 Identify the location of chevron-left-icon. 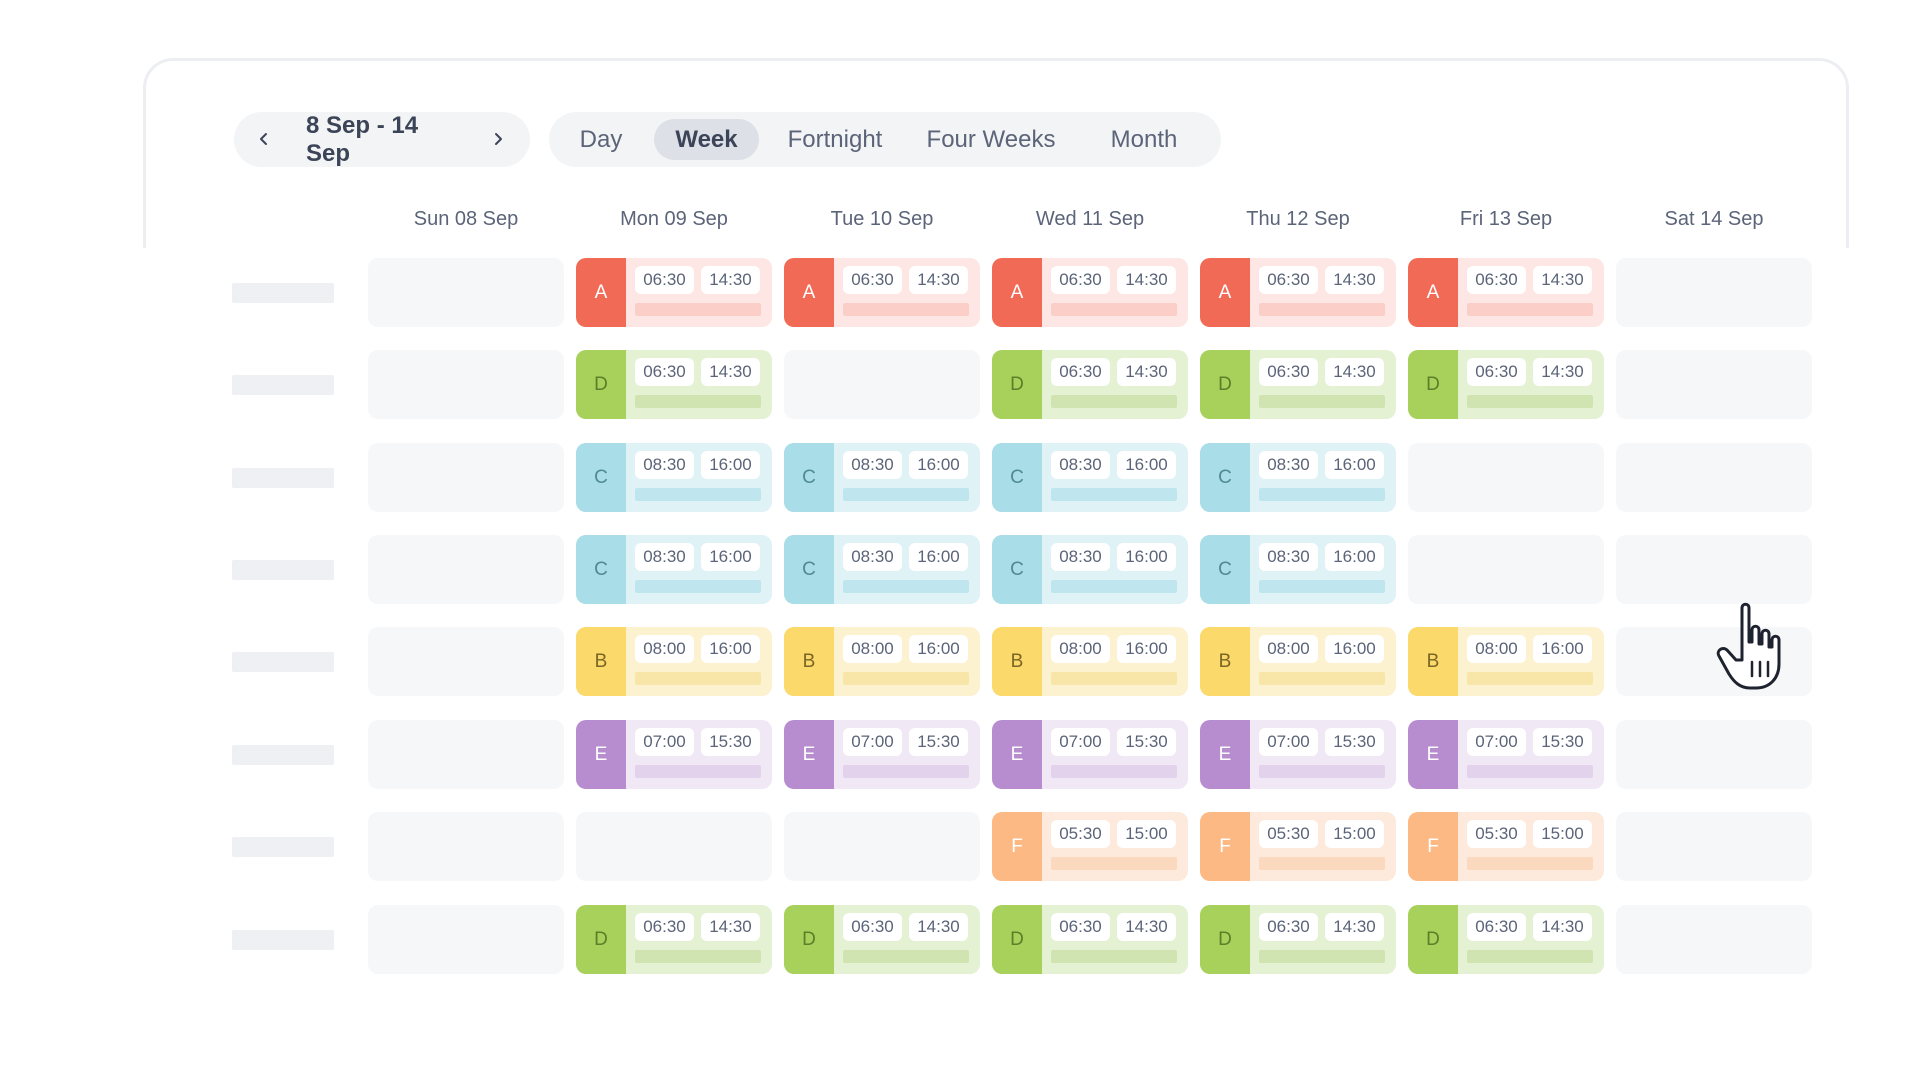
(263, 139).